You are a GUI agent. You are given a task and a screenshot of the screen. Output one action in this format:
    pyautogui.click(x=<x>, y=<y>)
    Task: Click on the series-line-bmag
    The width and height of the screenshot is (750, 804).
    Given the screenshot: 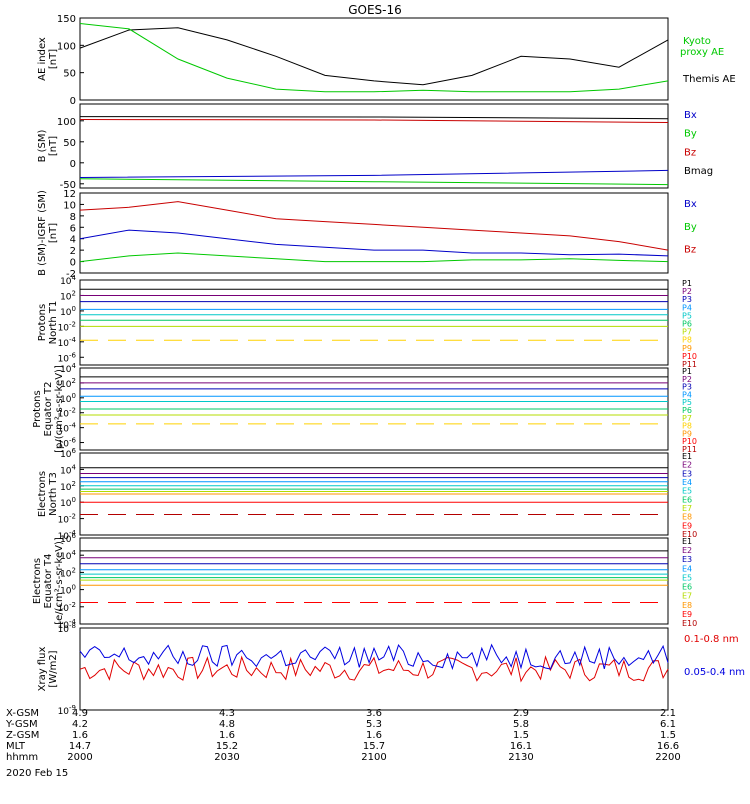 What is the action you would take?
    pyautogui.click(x=374, y=118)
    